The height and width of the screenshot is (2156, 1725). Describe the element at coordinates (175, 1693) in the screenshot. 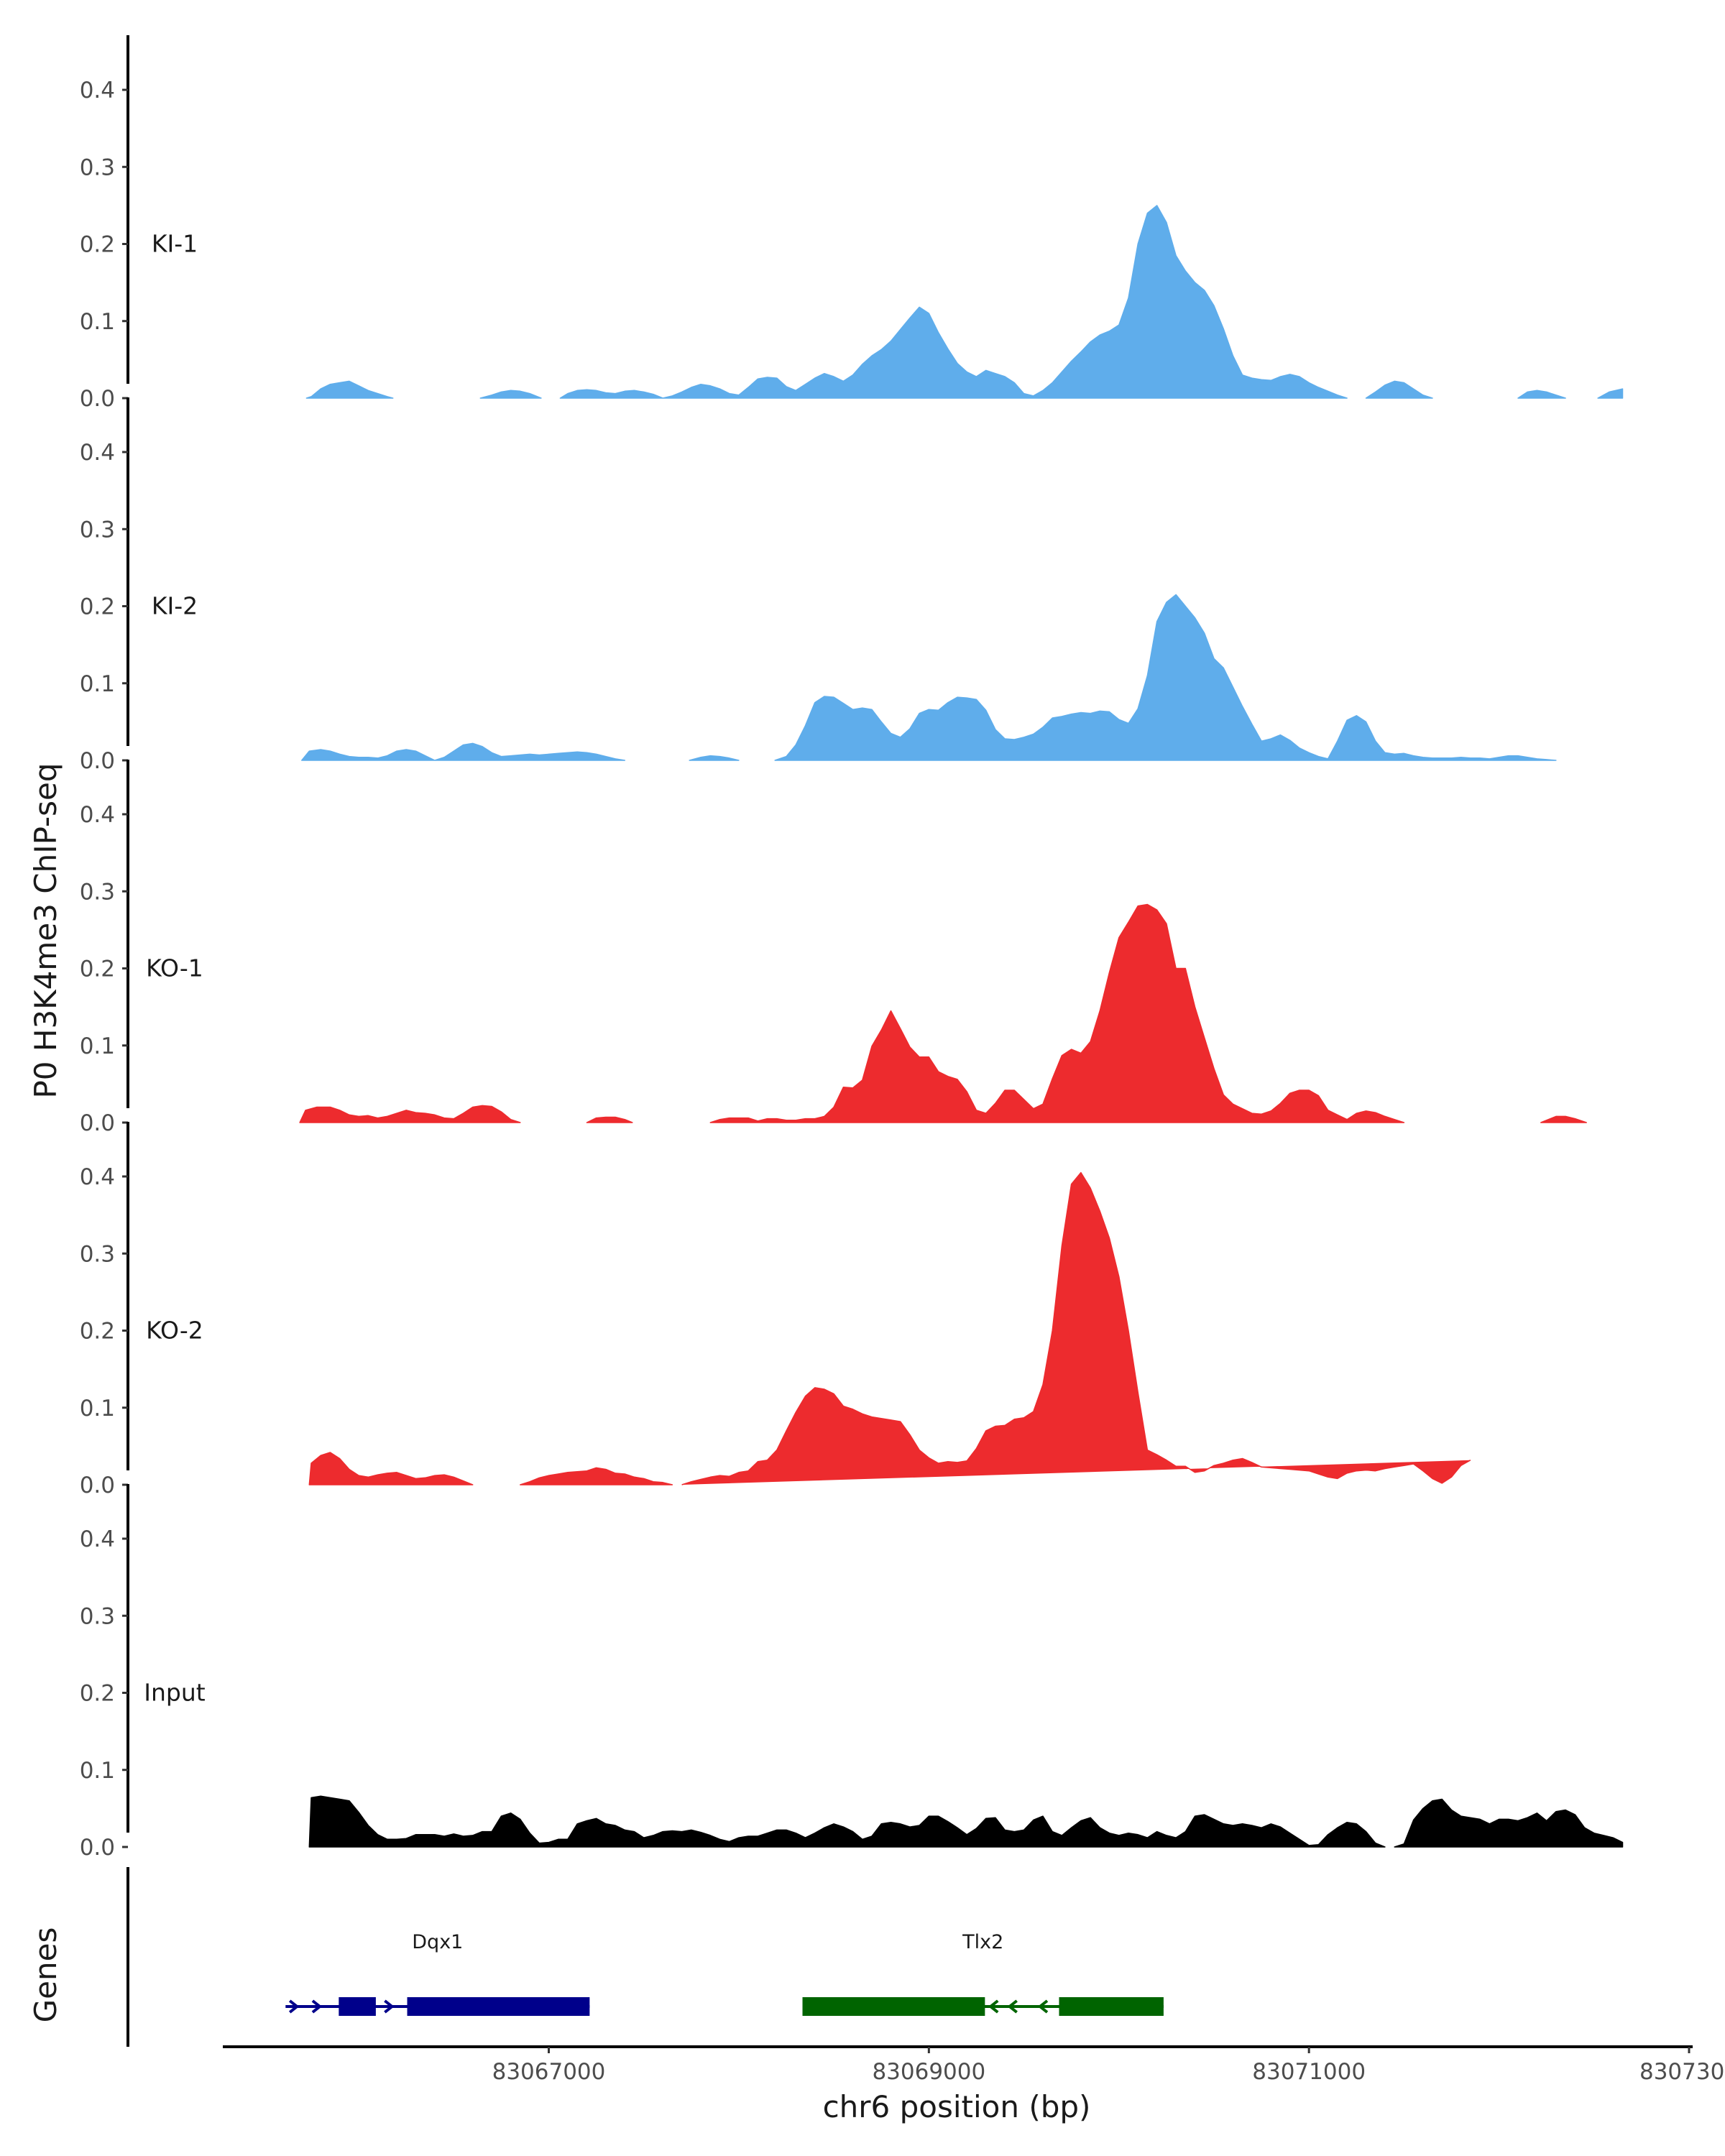

I see `track-label: Input` at that location.